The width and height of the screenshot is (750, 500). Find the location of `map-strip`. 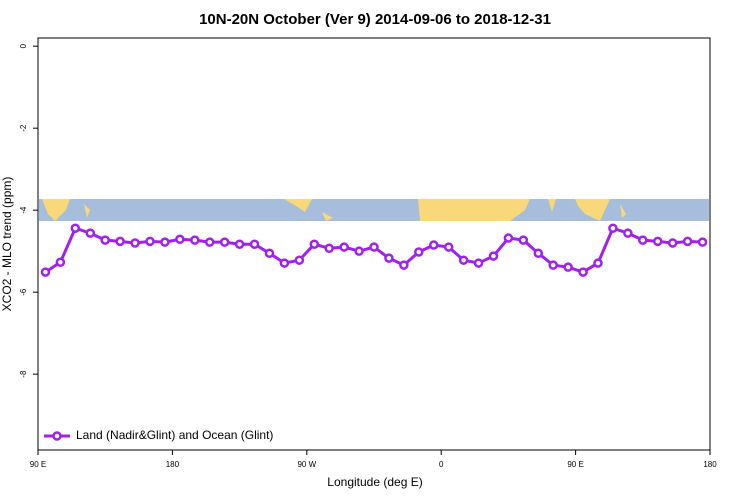

map-strip is located at coordinates (374, 210).